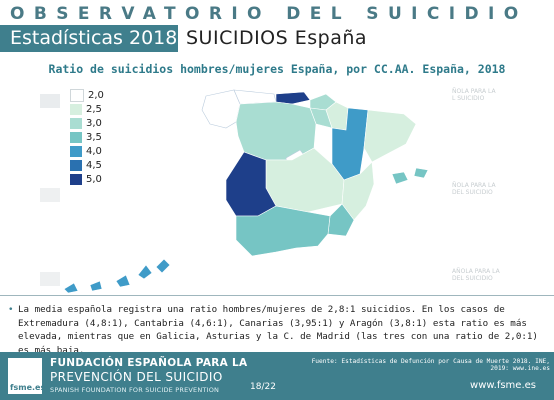  I want to click on section-label: Estadísticas 2018, so click(89, 38).